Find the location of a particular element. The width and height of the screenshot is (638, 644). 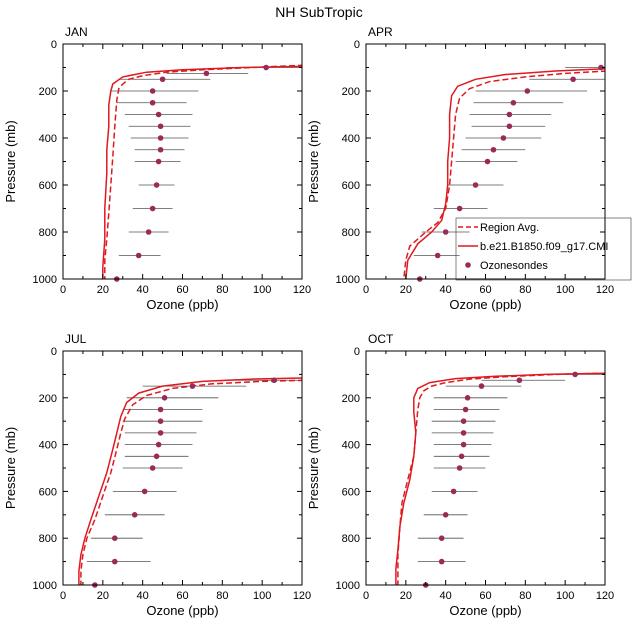

x-axis-label-apr: Ozone (ppb) is located at coordinates (485, 304).